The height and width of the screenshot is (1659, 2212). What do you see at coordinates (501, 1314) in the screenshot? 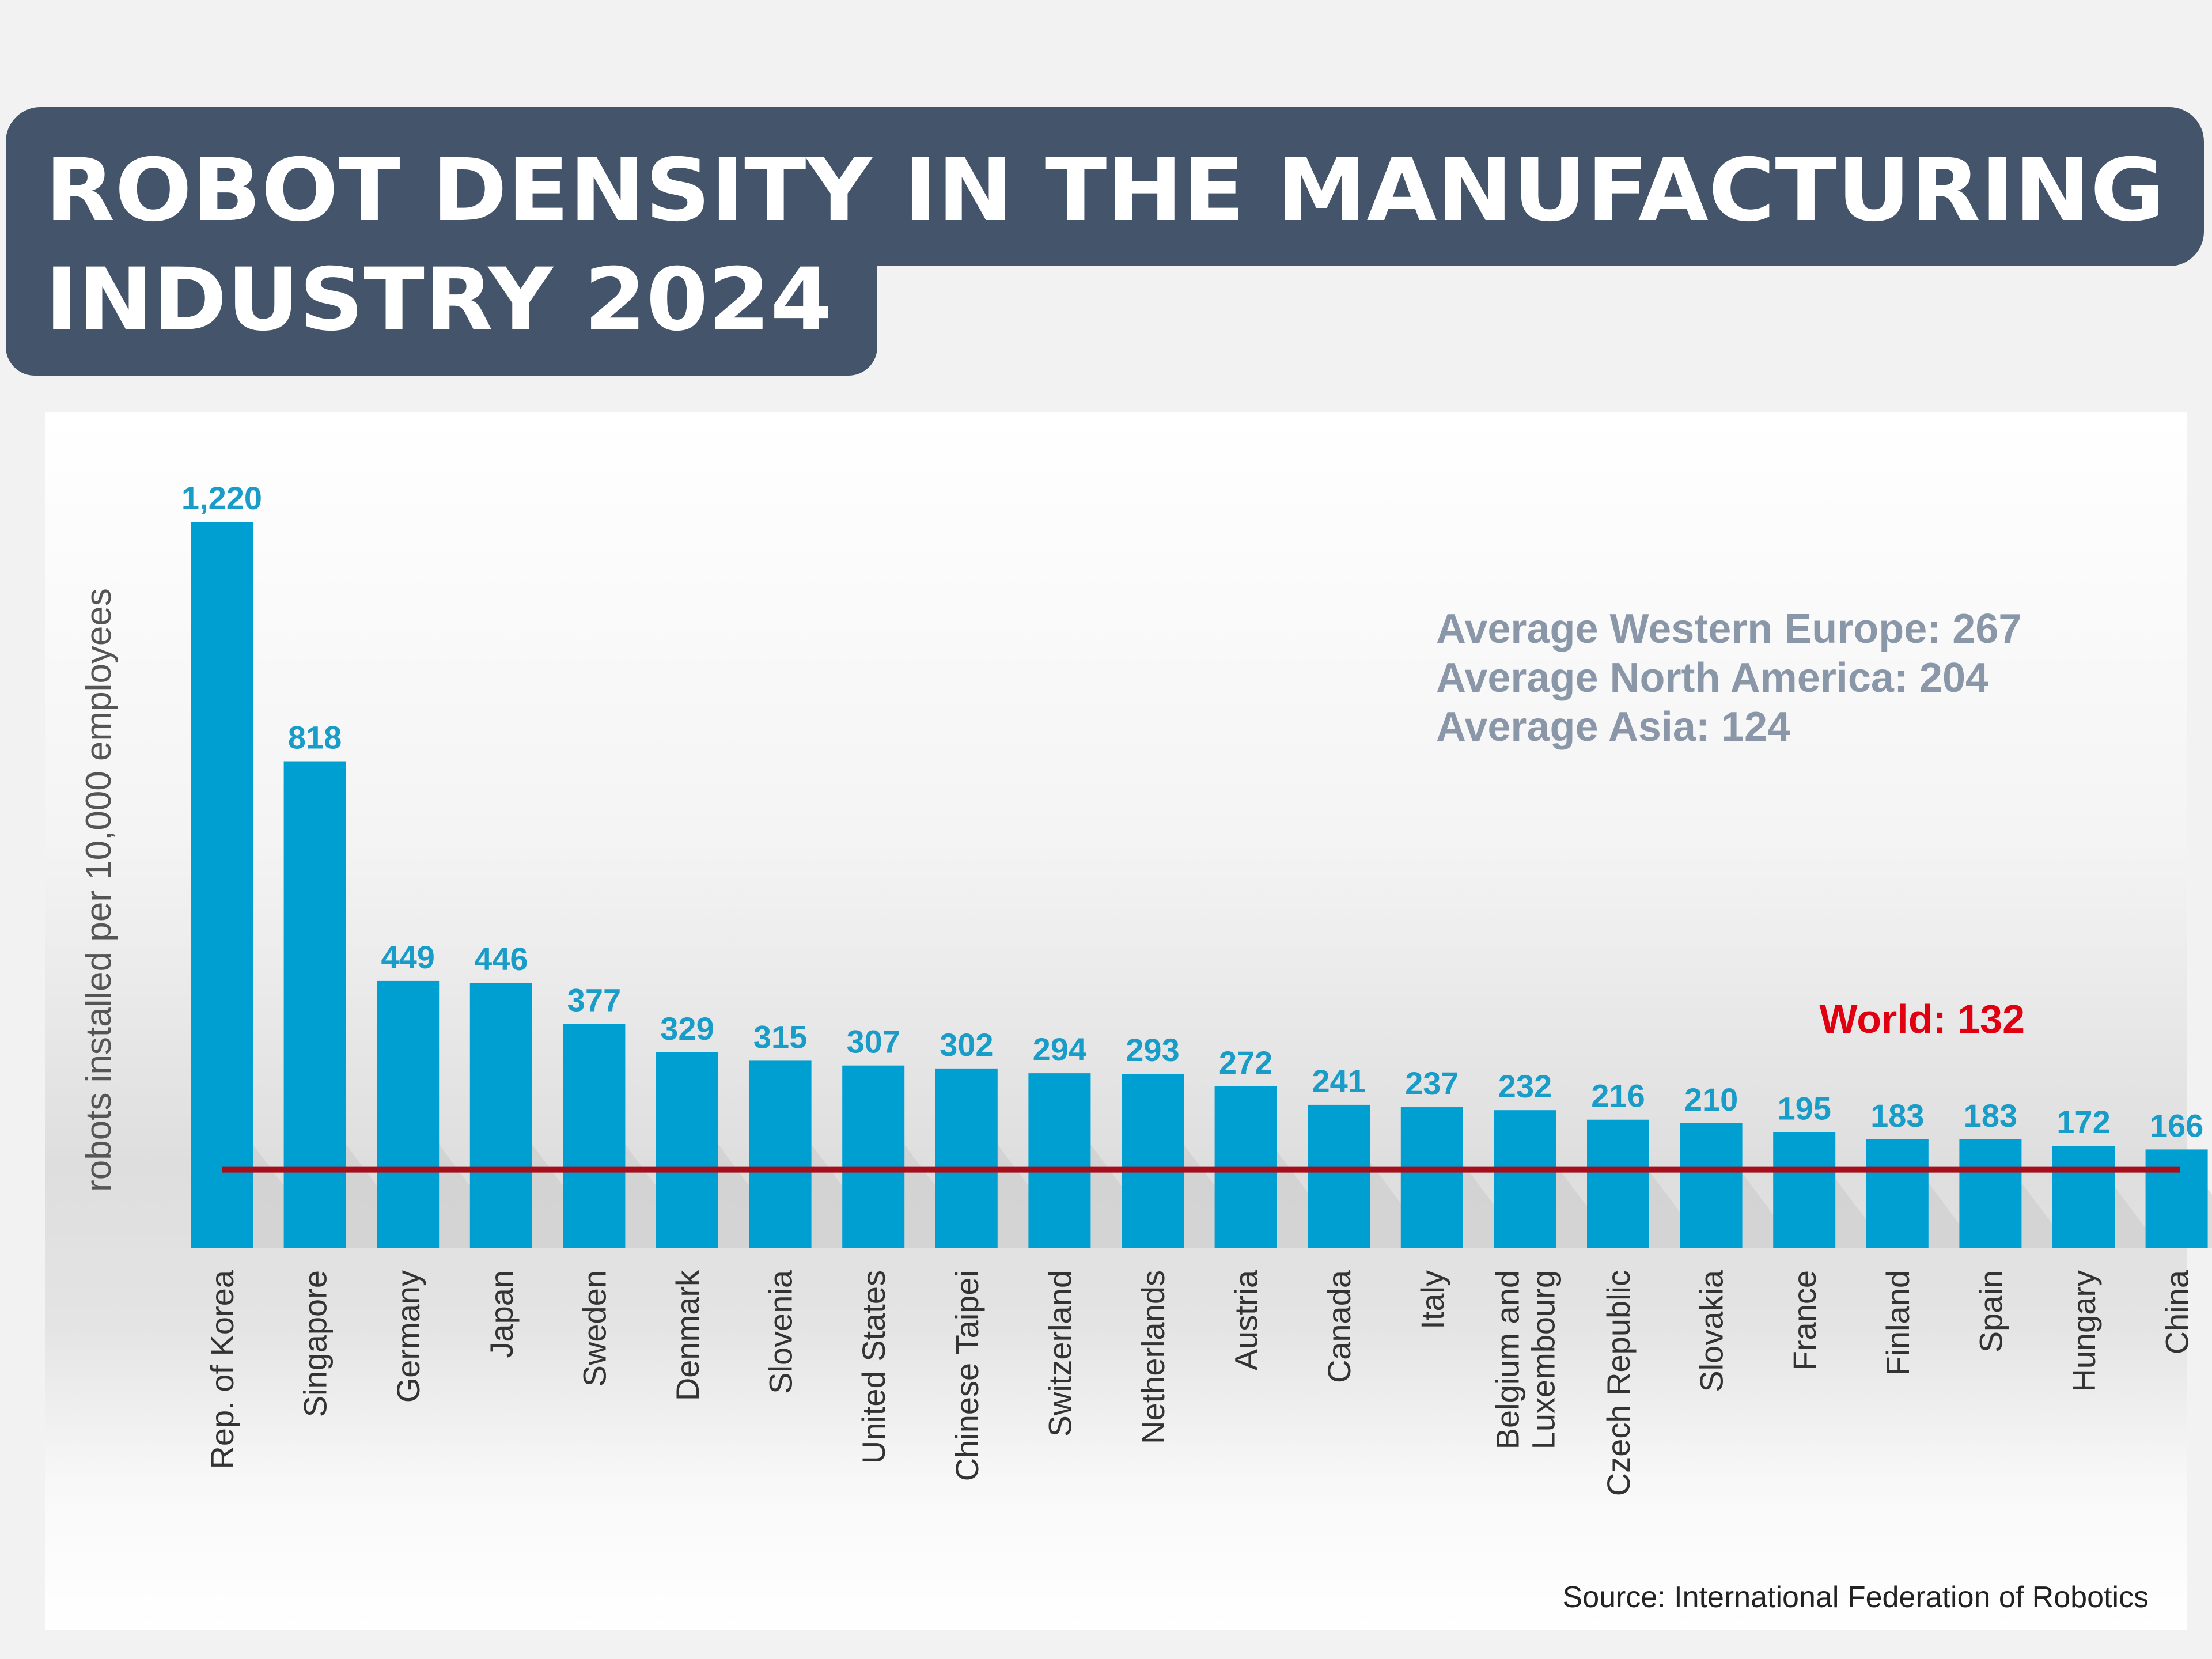
I see `category-label: Japan` at bounding box center [501, 1314].